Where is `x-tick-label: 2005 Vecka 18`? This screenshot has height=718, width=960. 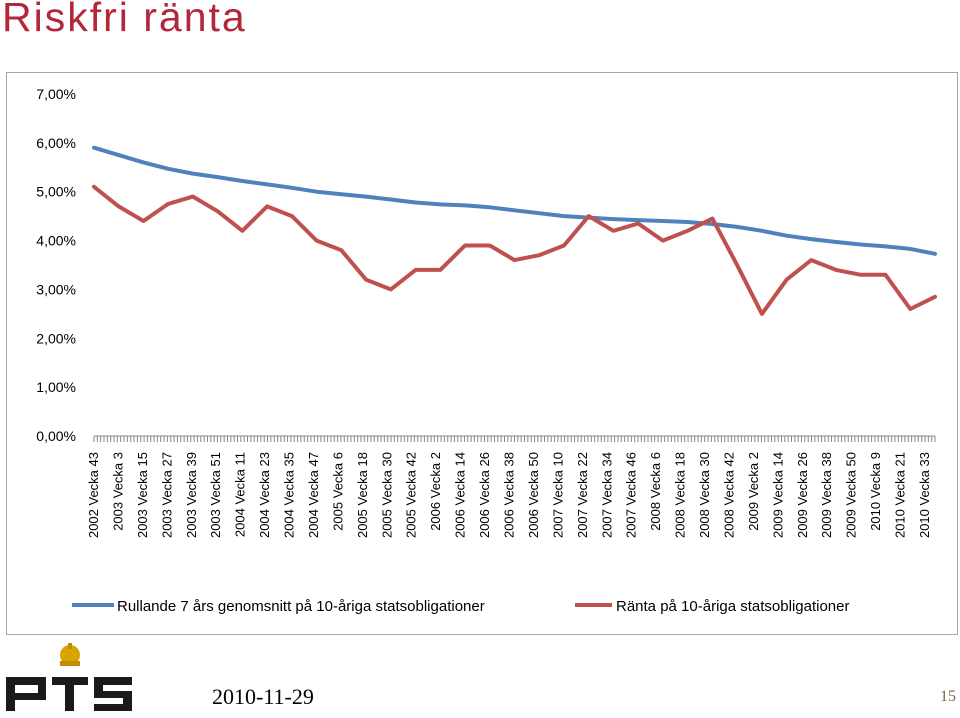
x-tick-label: 2005 Vecka 18 is located at coordinates (362, 495).